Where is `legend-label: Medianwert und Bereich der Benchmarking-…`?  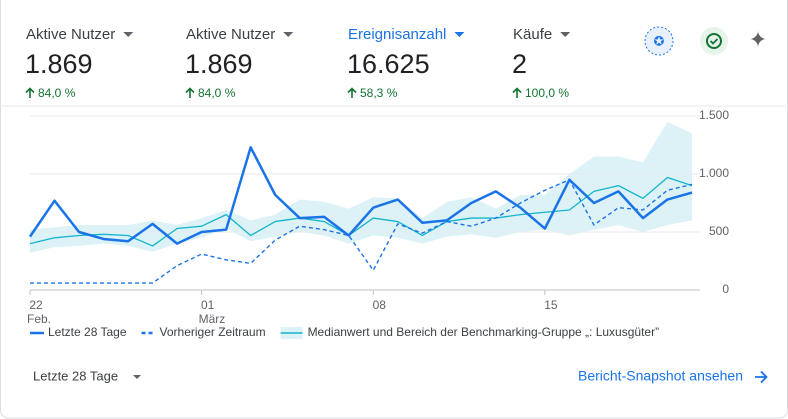
legend-label: Medianwert und Bereich der Benchmarking-… is located at coordinates (484, 332).